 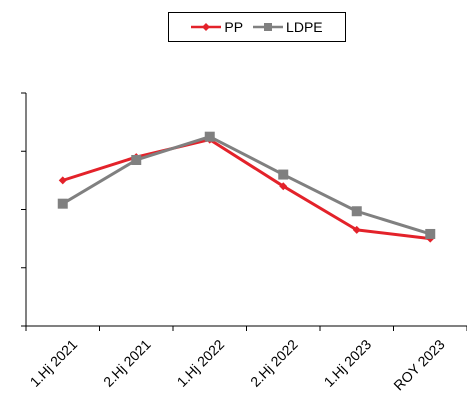 What do you see at coordinates (127, 363) in the screenshot?
I see `x-tick-label: 2.Hj 2021` at bounding box center [127, 363].